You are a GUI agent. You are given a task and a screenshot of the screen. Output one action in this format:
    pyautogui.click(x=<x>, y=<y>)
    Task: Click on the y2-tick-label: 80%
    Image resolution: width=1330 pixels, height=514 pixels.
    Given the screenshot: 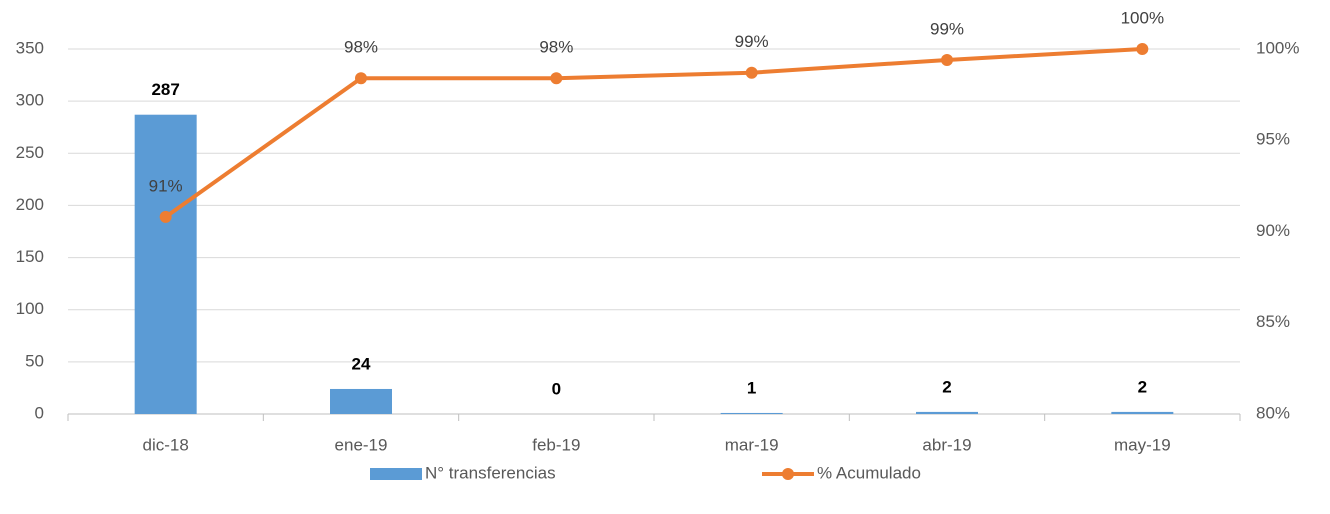 What is the action you would take?
    pyautogui.click(x=1273, y=412)
    